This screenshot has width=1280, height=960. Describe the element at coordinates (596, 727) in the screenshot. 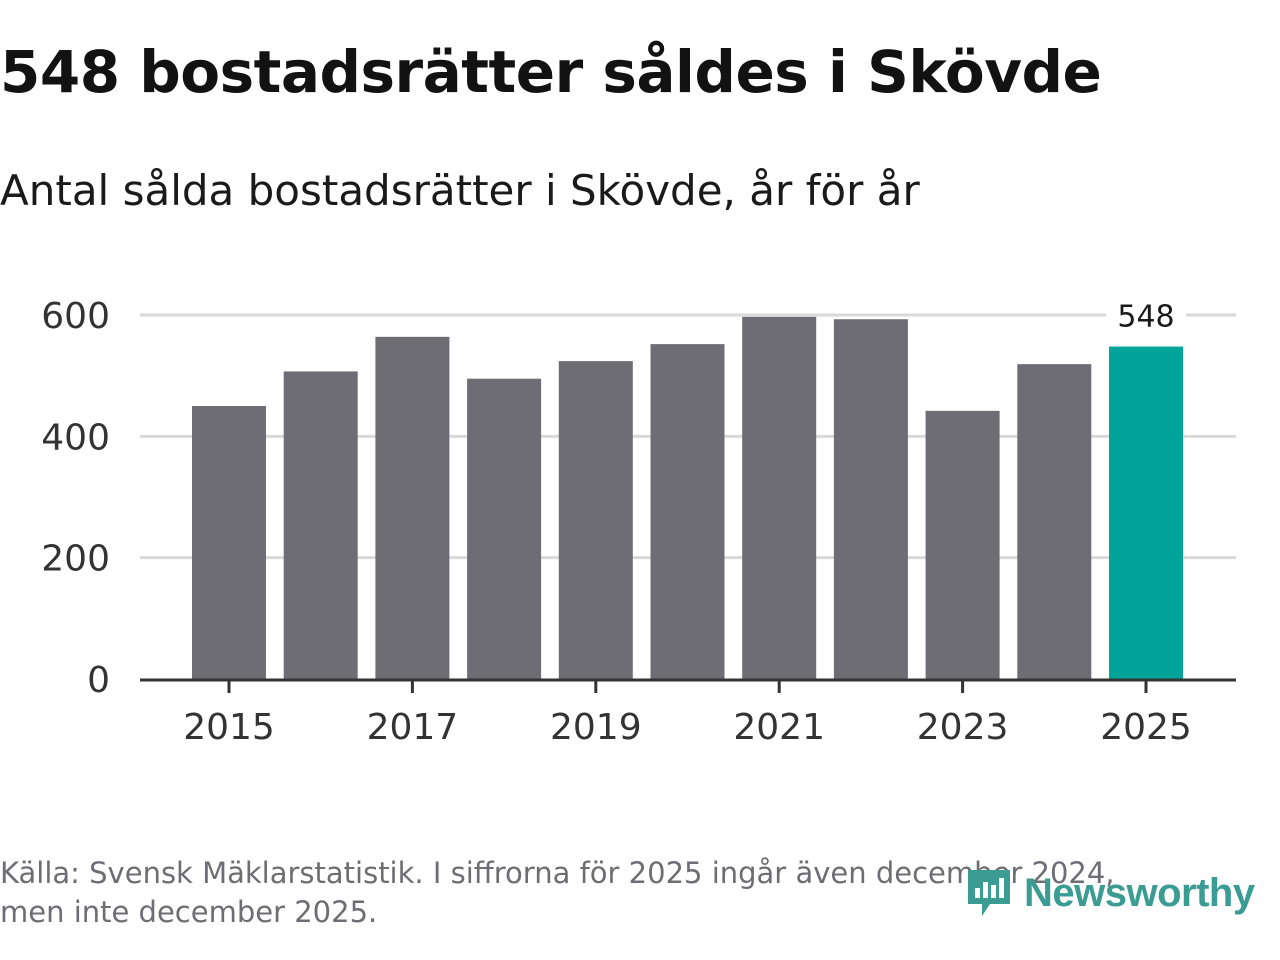

I see `x-tick-label-2019: 2019` at that location.